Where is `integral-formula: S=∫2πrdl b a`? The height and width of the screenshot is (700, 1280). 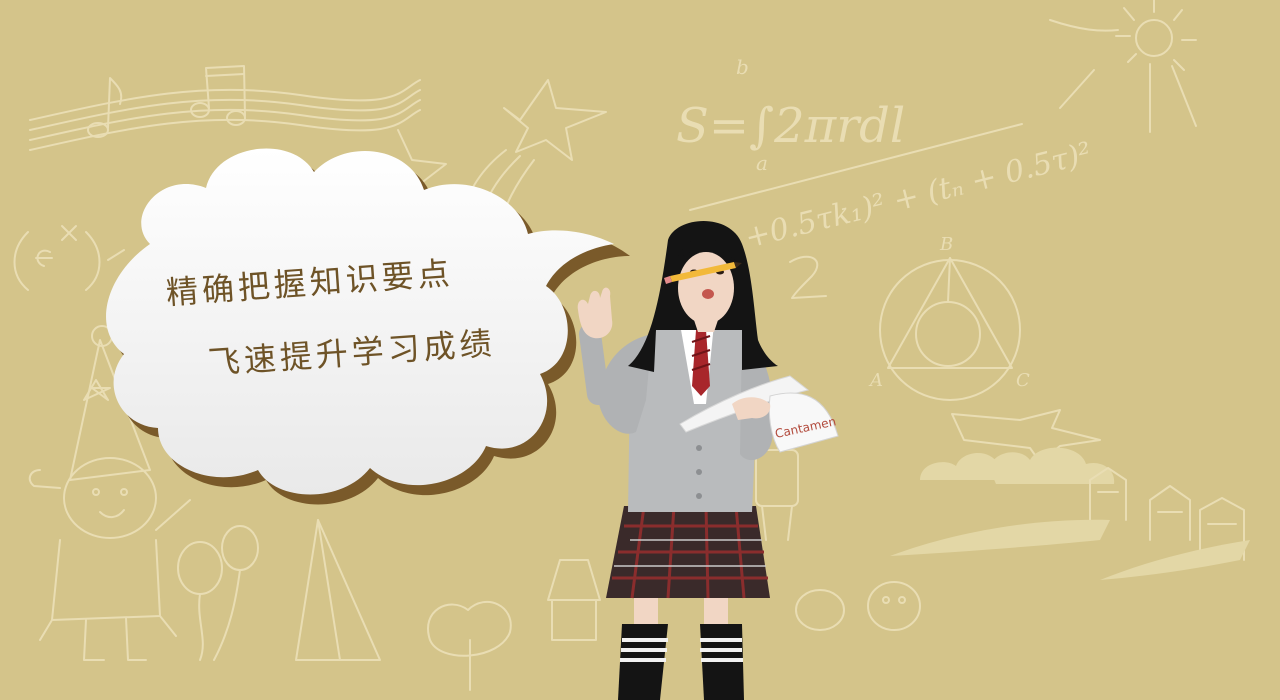
integral-formula: S=∫2πrdl b a is located at coordinates (790, 115).